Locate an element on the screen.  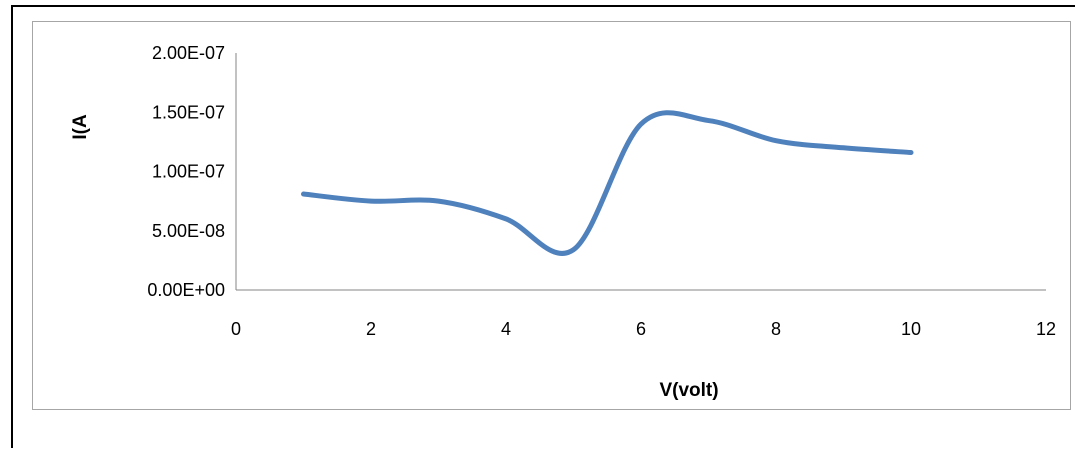
y-tick-labels: 0.00E+00 5.00E-08 1.00E-07 1.50E-07 2.00E-07 is located at coordinates (186, 171).